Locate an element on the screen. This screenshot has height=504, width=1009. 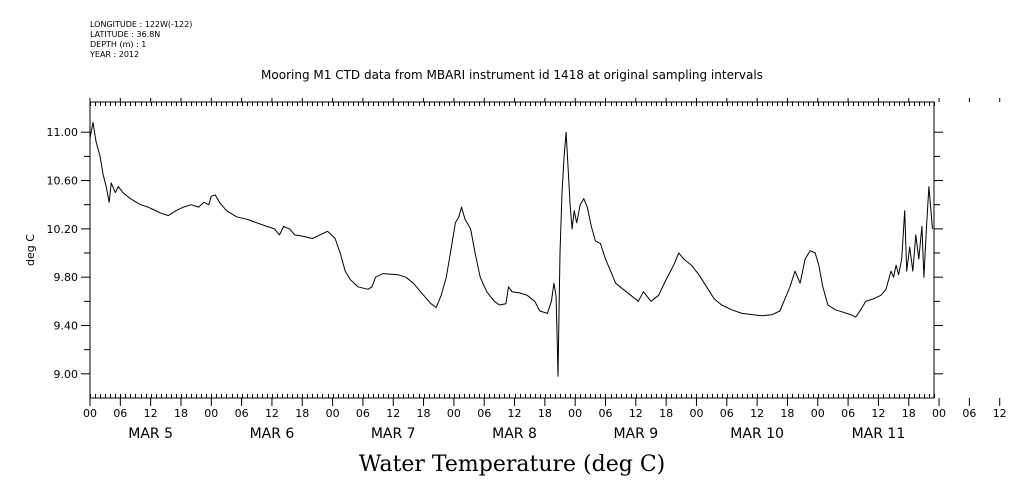
y-tick-label: 11.00 is located at coordinates (63, 132).